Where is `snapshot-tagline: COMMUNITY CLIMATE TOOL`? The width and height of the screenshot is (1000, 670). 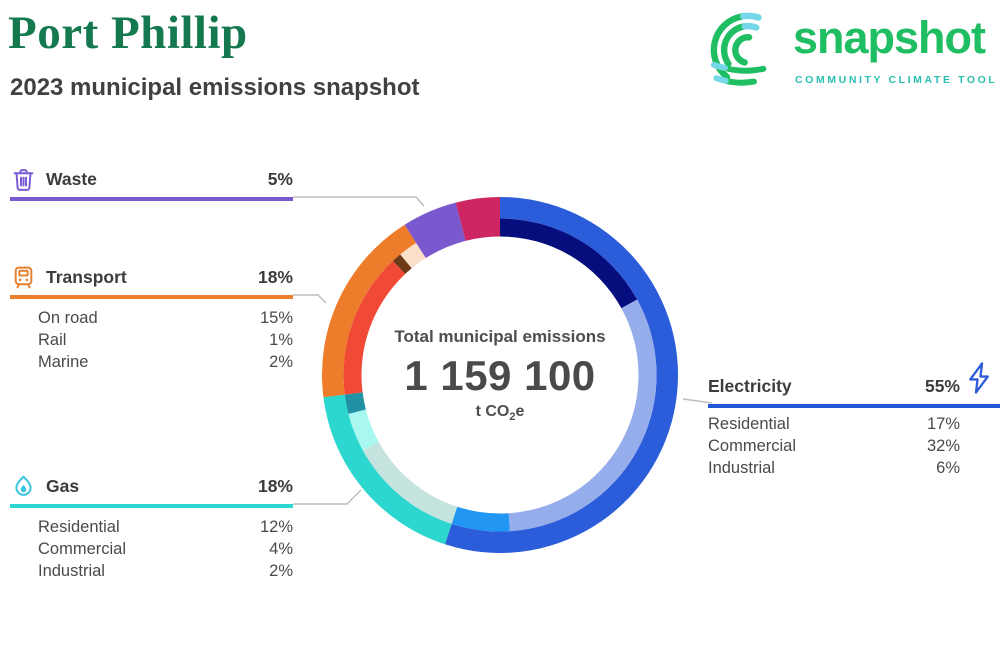
snapshot-tagline: COMMUNITY CLIMATE TOOL is located at coordinates (896, 80).